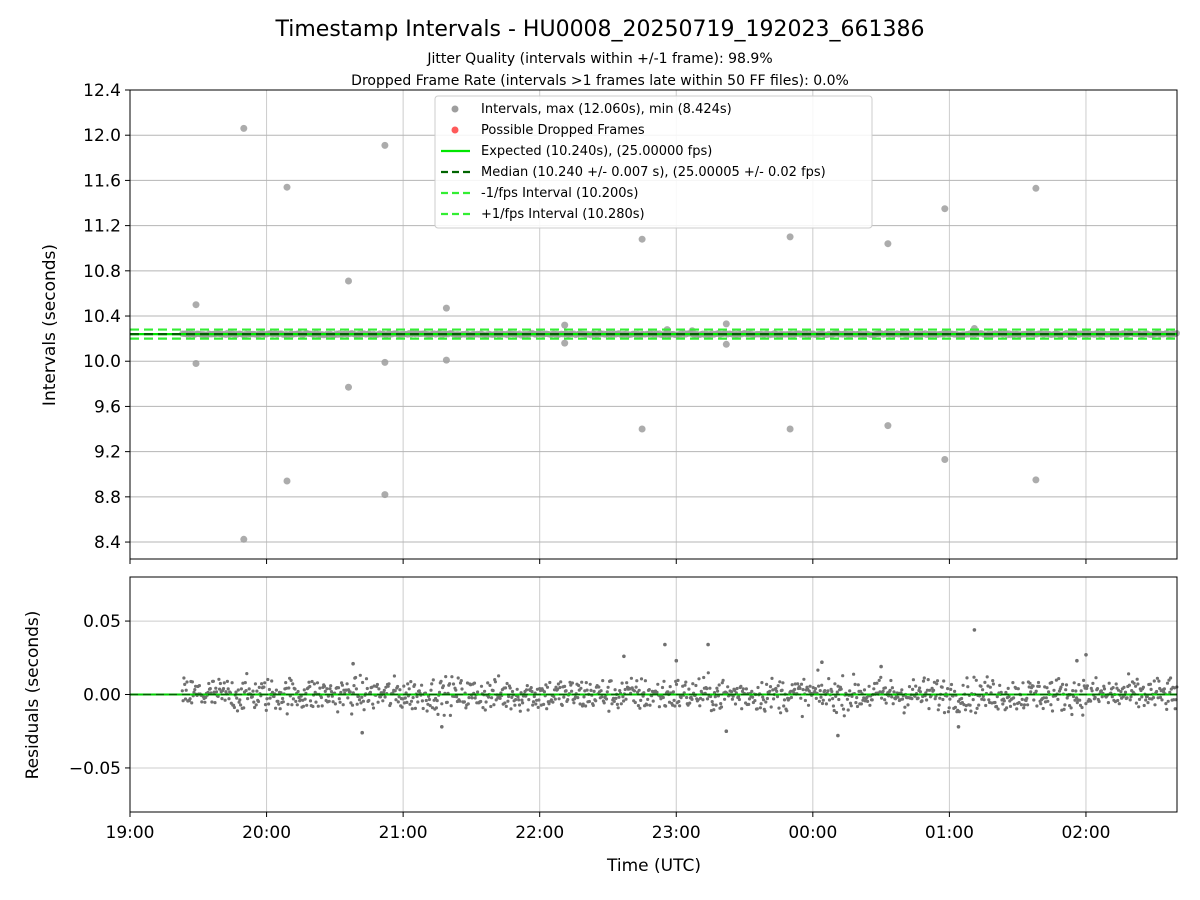 The width and height of the screenshot is (1200, 900). What do you see at coordinates (608, 827) in the screenshot?
I see `bottom-plot-x-ticks: 19:00 20:00 21:00 22:00 23:00 00:00 01:00 02:00` at bounding box center [608, 827].